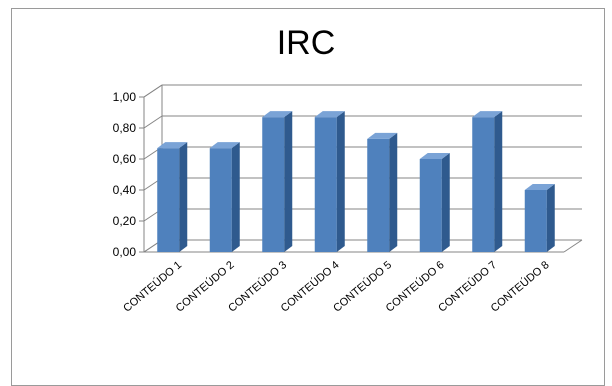 The width and height of the screenshot is (612, 386). What do you see at coordinates (125, 252) in the screenshot?
I see `y-tick-label: 0,00` at bounding box center [125, 252].